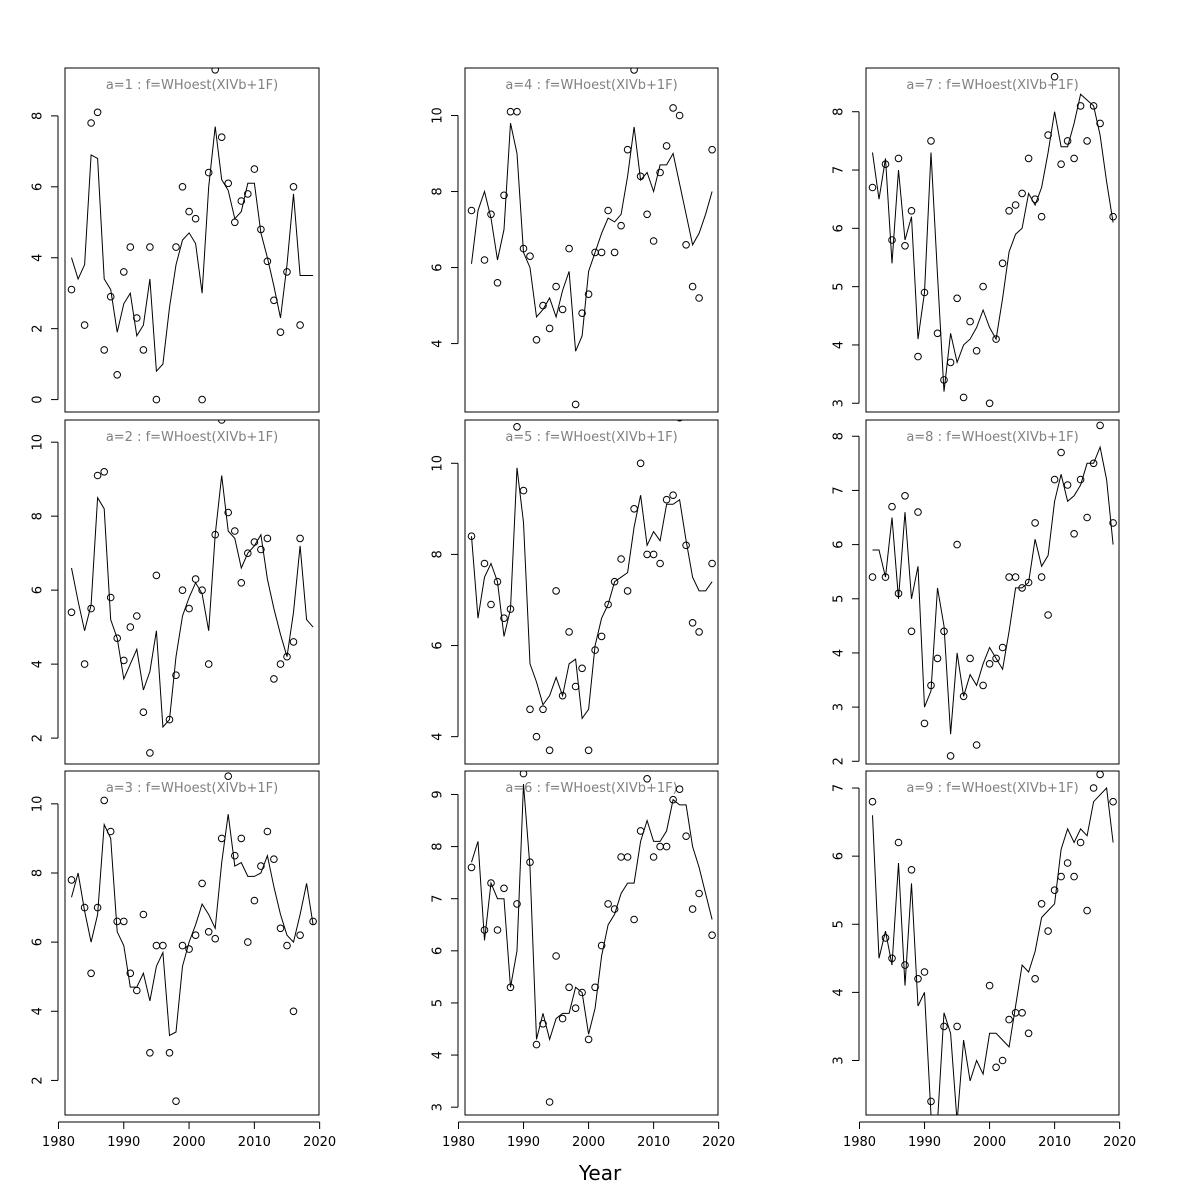 Image resolution: width=1200 pixels, height=1204 pixels. Describe the element at coordinates (591, 938) in the screenshot. I see `data-layer` at that location.